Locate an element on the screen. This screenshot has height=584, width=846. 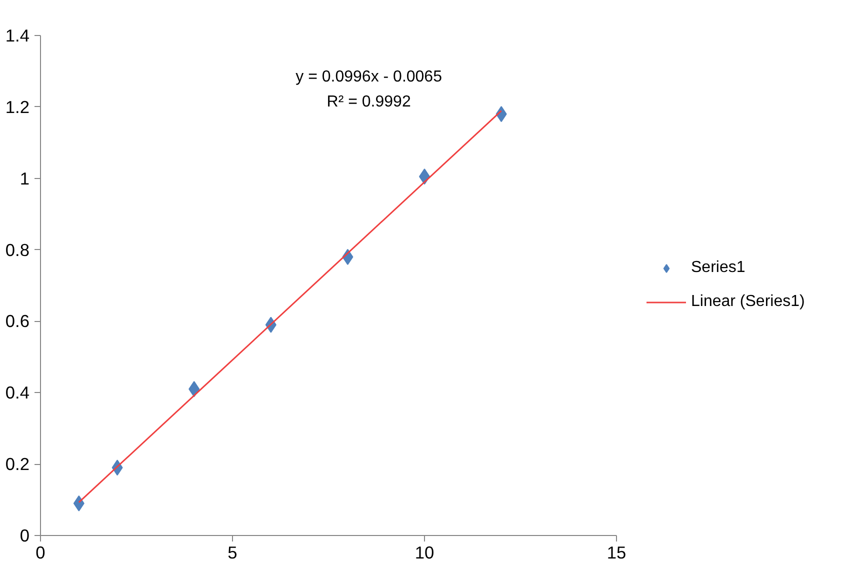
y-tick-label: 0.2 is located at coordinates (17, 464).